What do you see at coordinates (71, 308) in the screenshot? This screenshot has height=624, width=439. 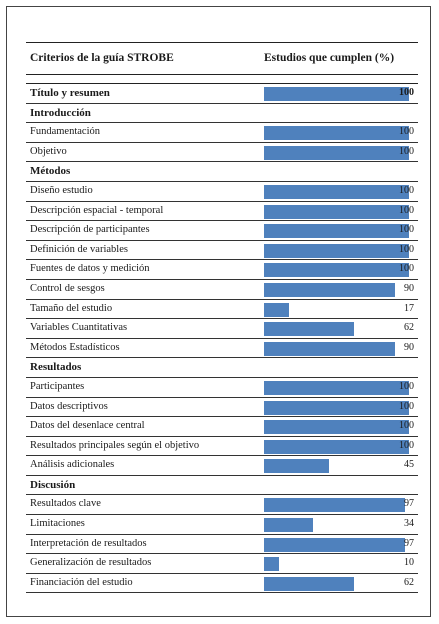 I see `criterion-label: Tamaño del estudio` at bounding box center [71, 308].